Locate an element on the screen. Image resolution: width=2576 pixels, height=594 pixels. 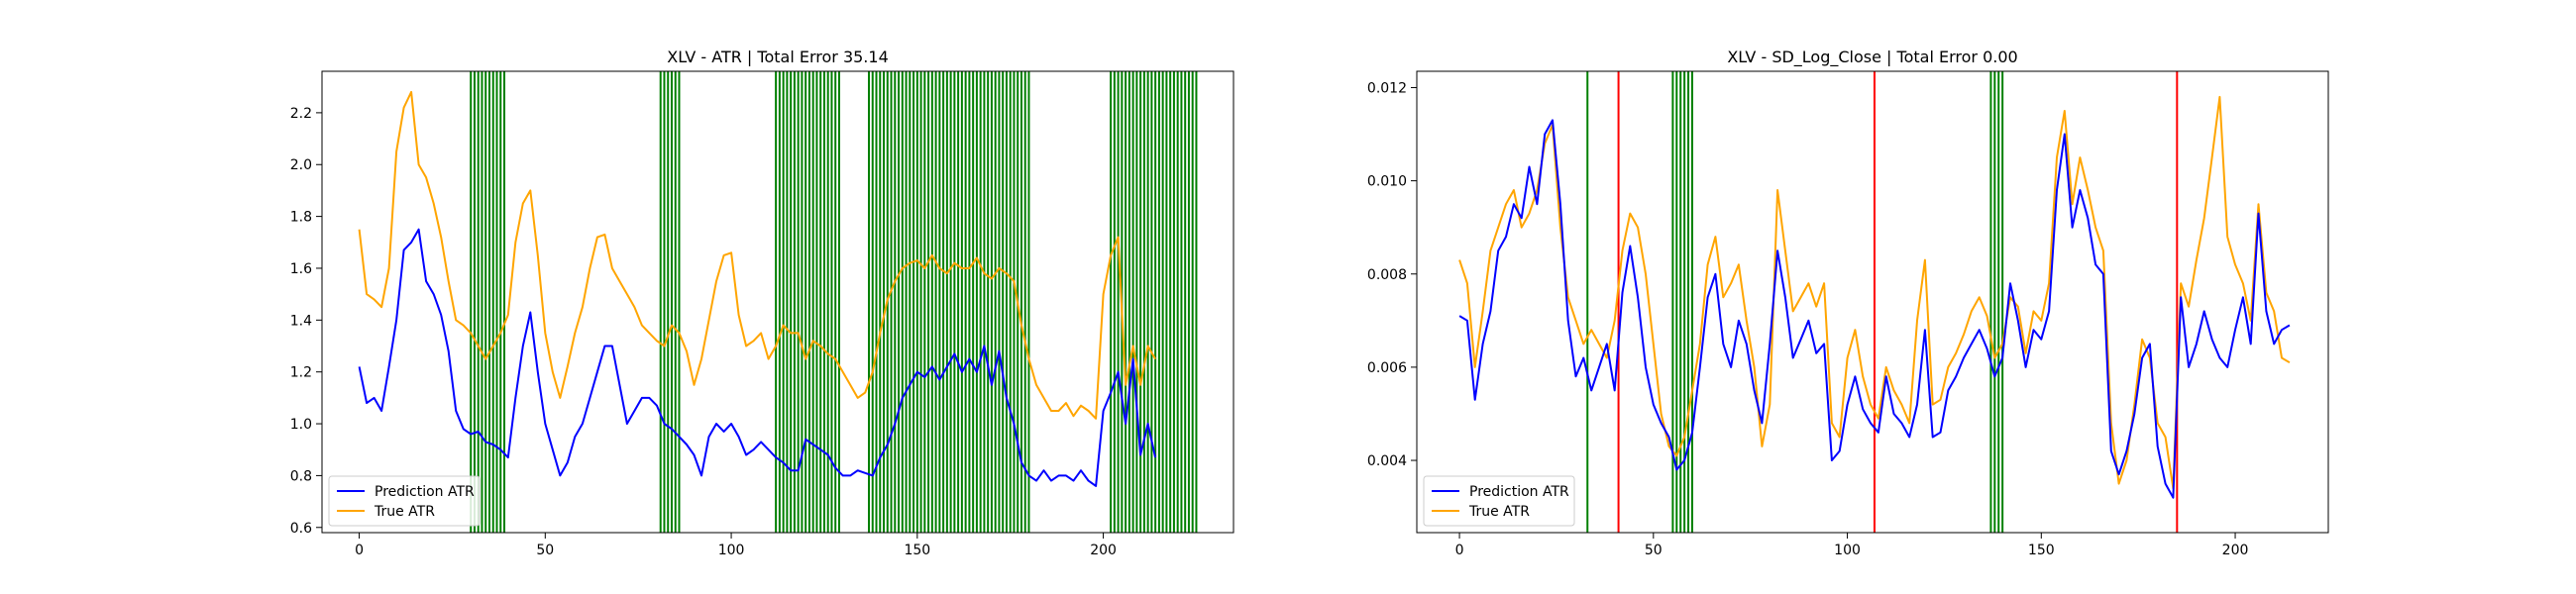
sd-log-close-y-tick-label: 0.012 is located at coordinates (1387, 88).